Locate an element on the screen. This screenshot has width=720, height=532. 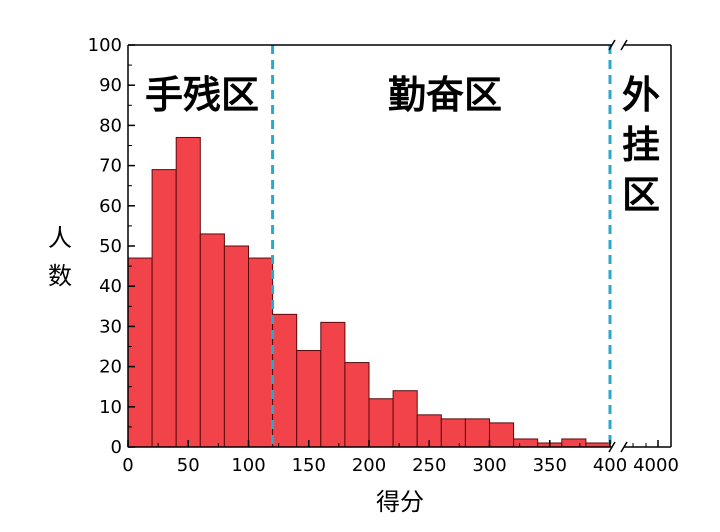
y-tick-label-0: 0 is located at coordinates (116, 447).